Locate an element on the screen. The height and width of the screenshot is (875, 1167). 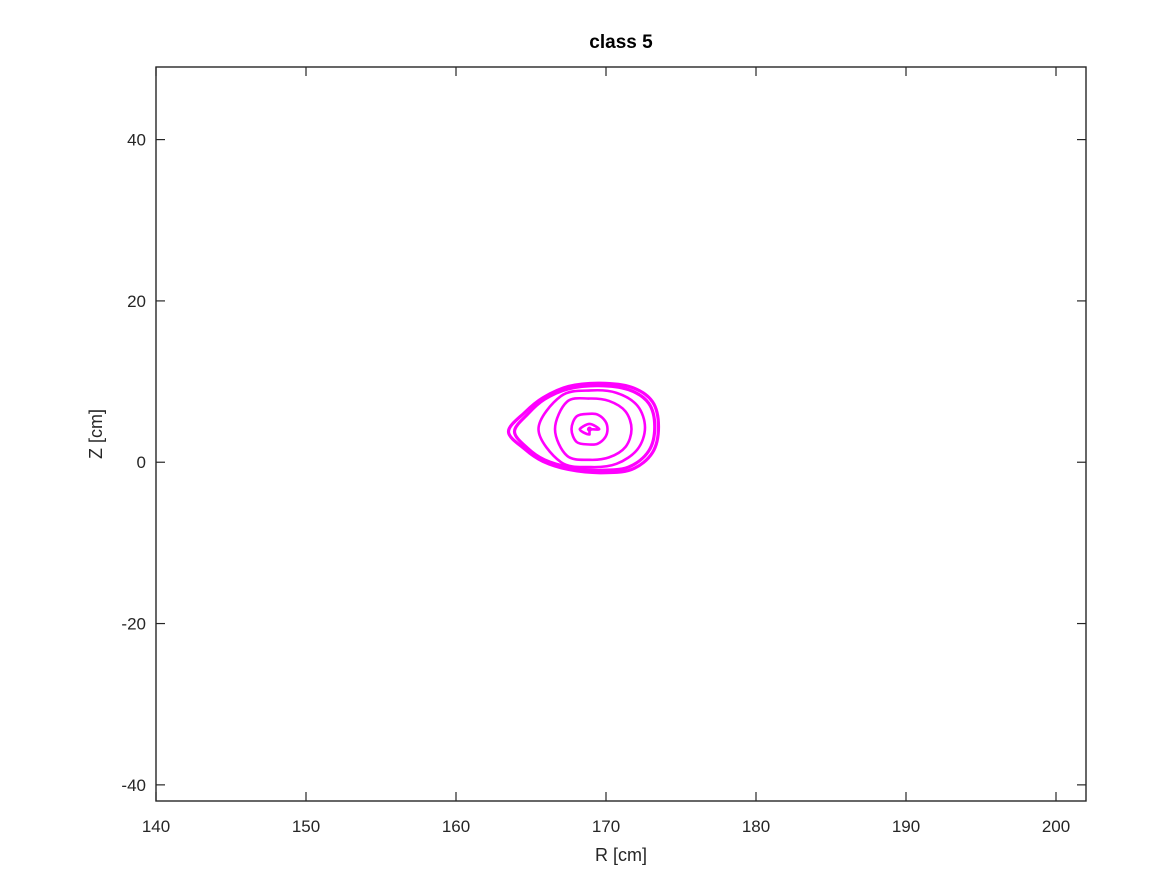
x-axis-label: R [cm] is located at coordinates (621, 855).